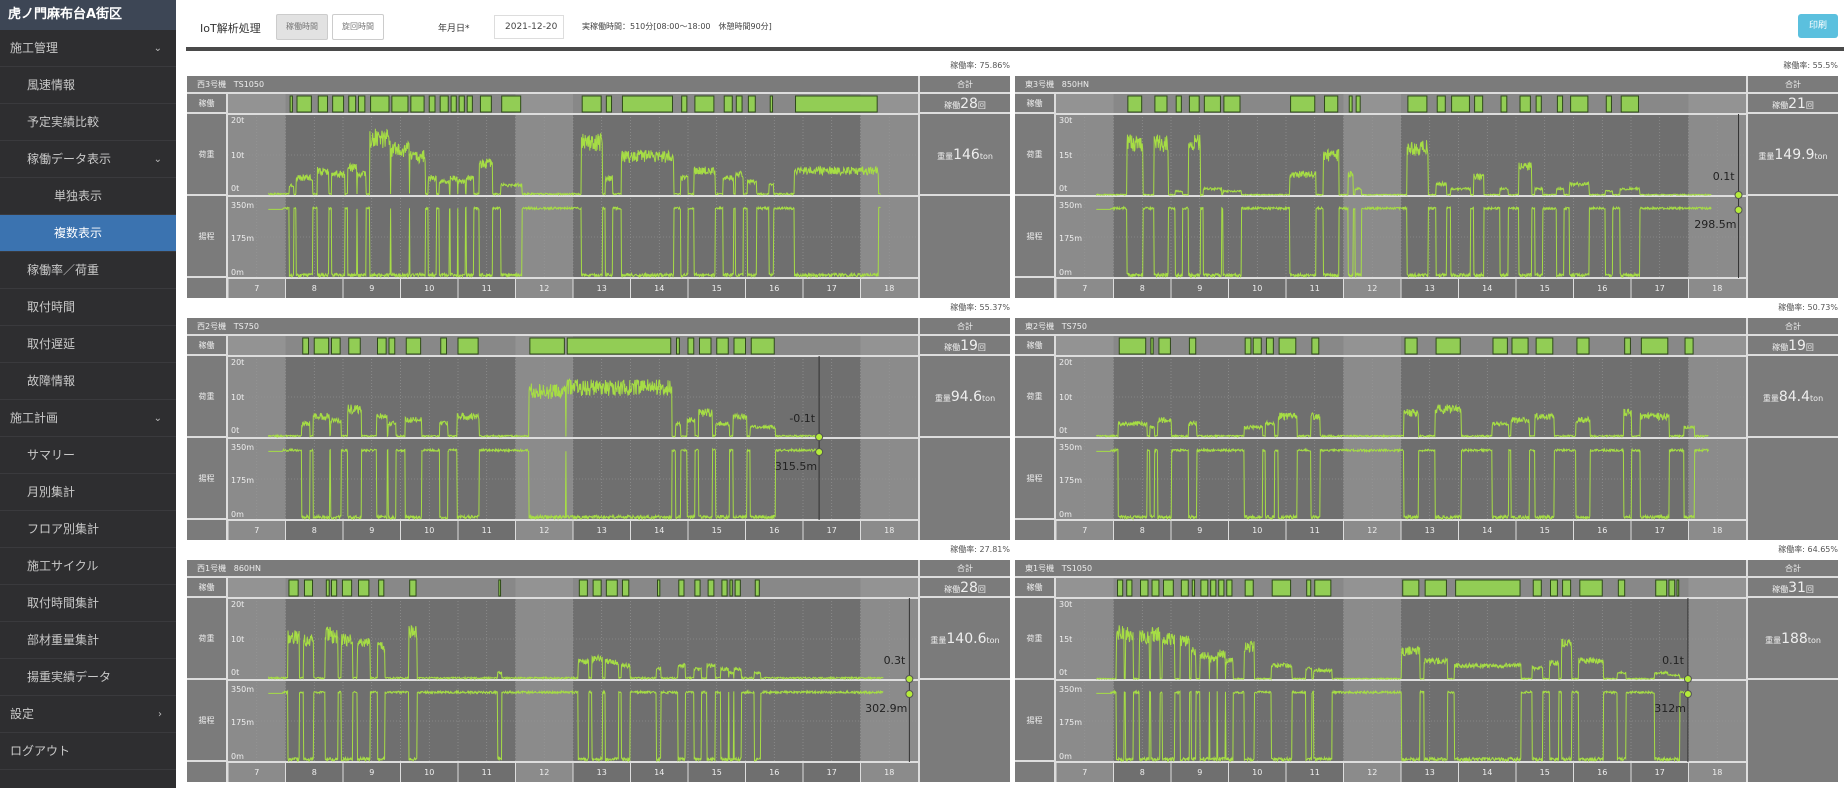 The height and width of the screenshot is (788, 1844). What do you see at coordinates (157, 418) in the screenshot?
I see `chevron-icon: ⌄` at bounding box center [157, 418].